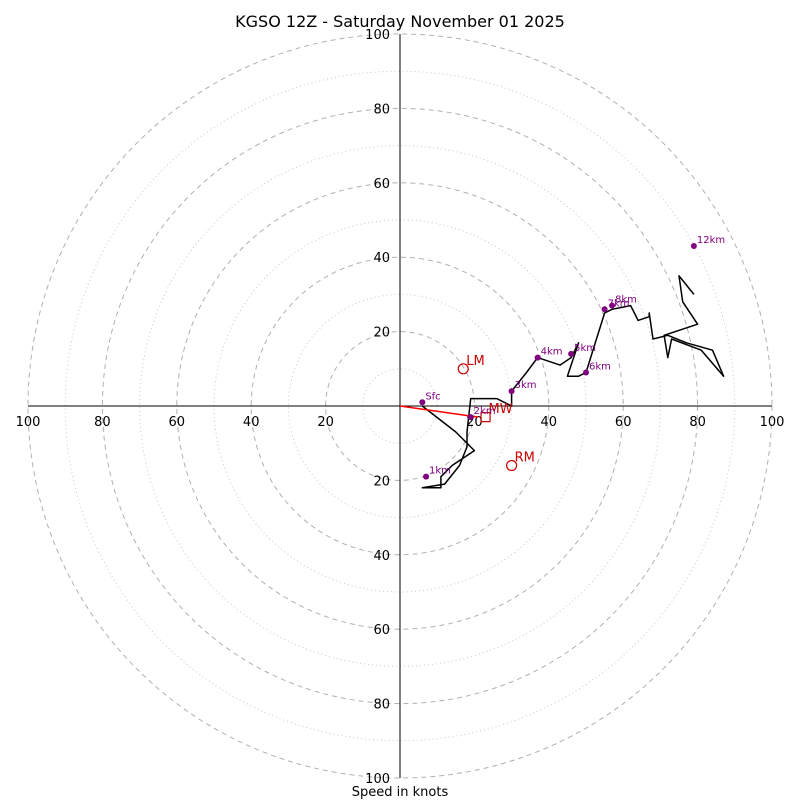  Describe the element at coordinates (470, 417) in the screenshot. I see `height-marker-2km` at that location.